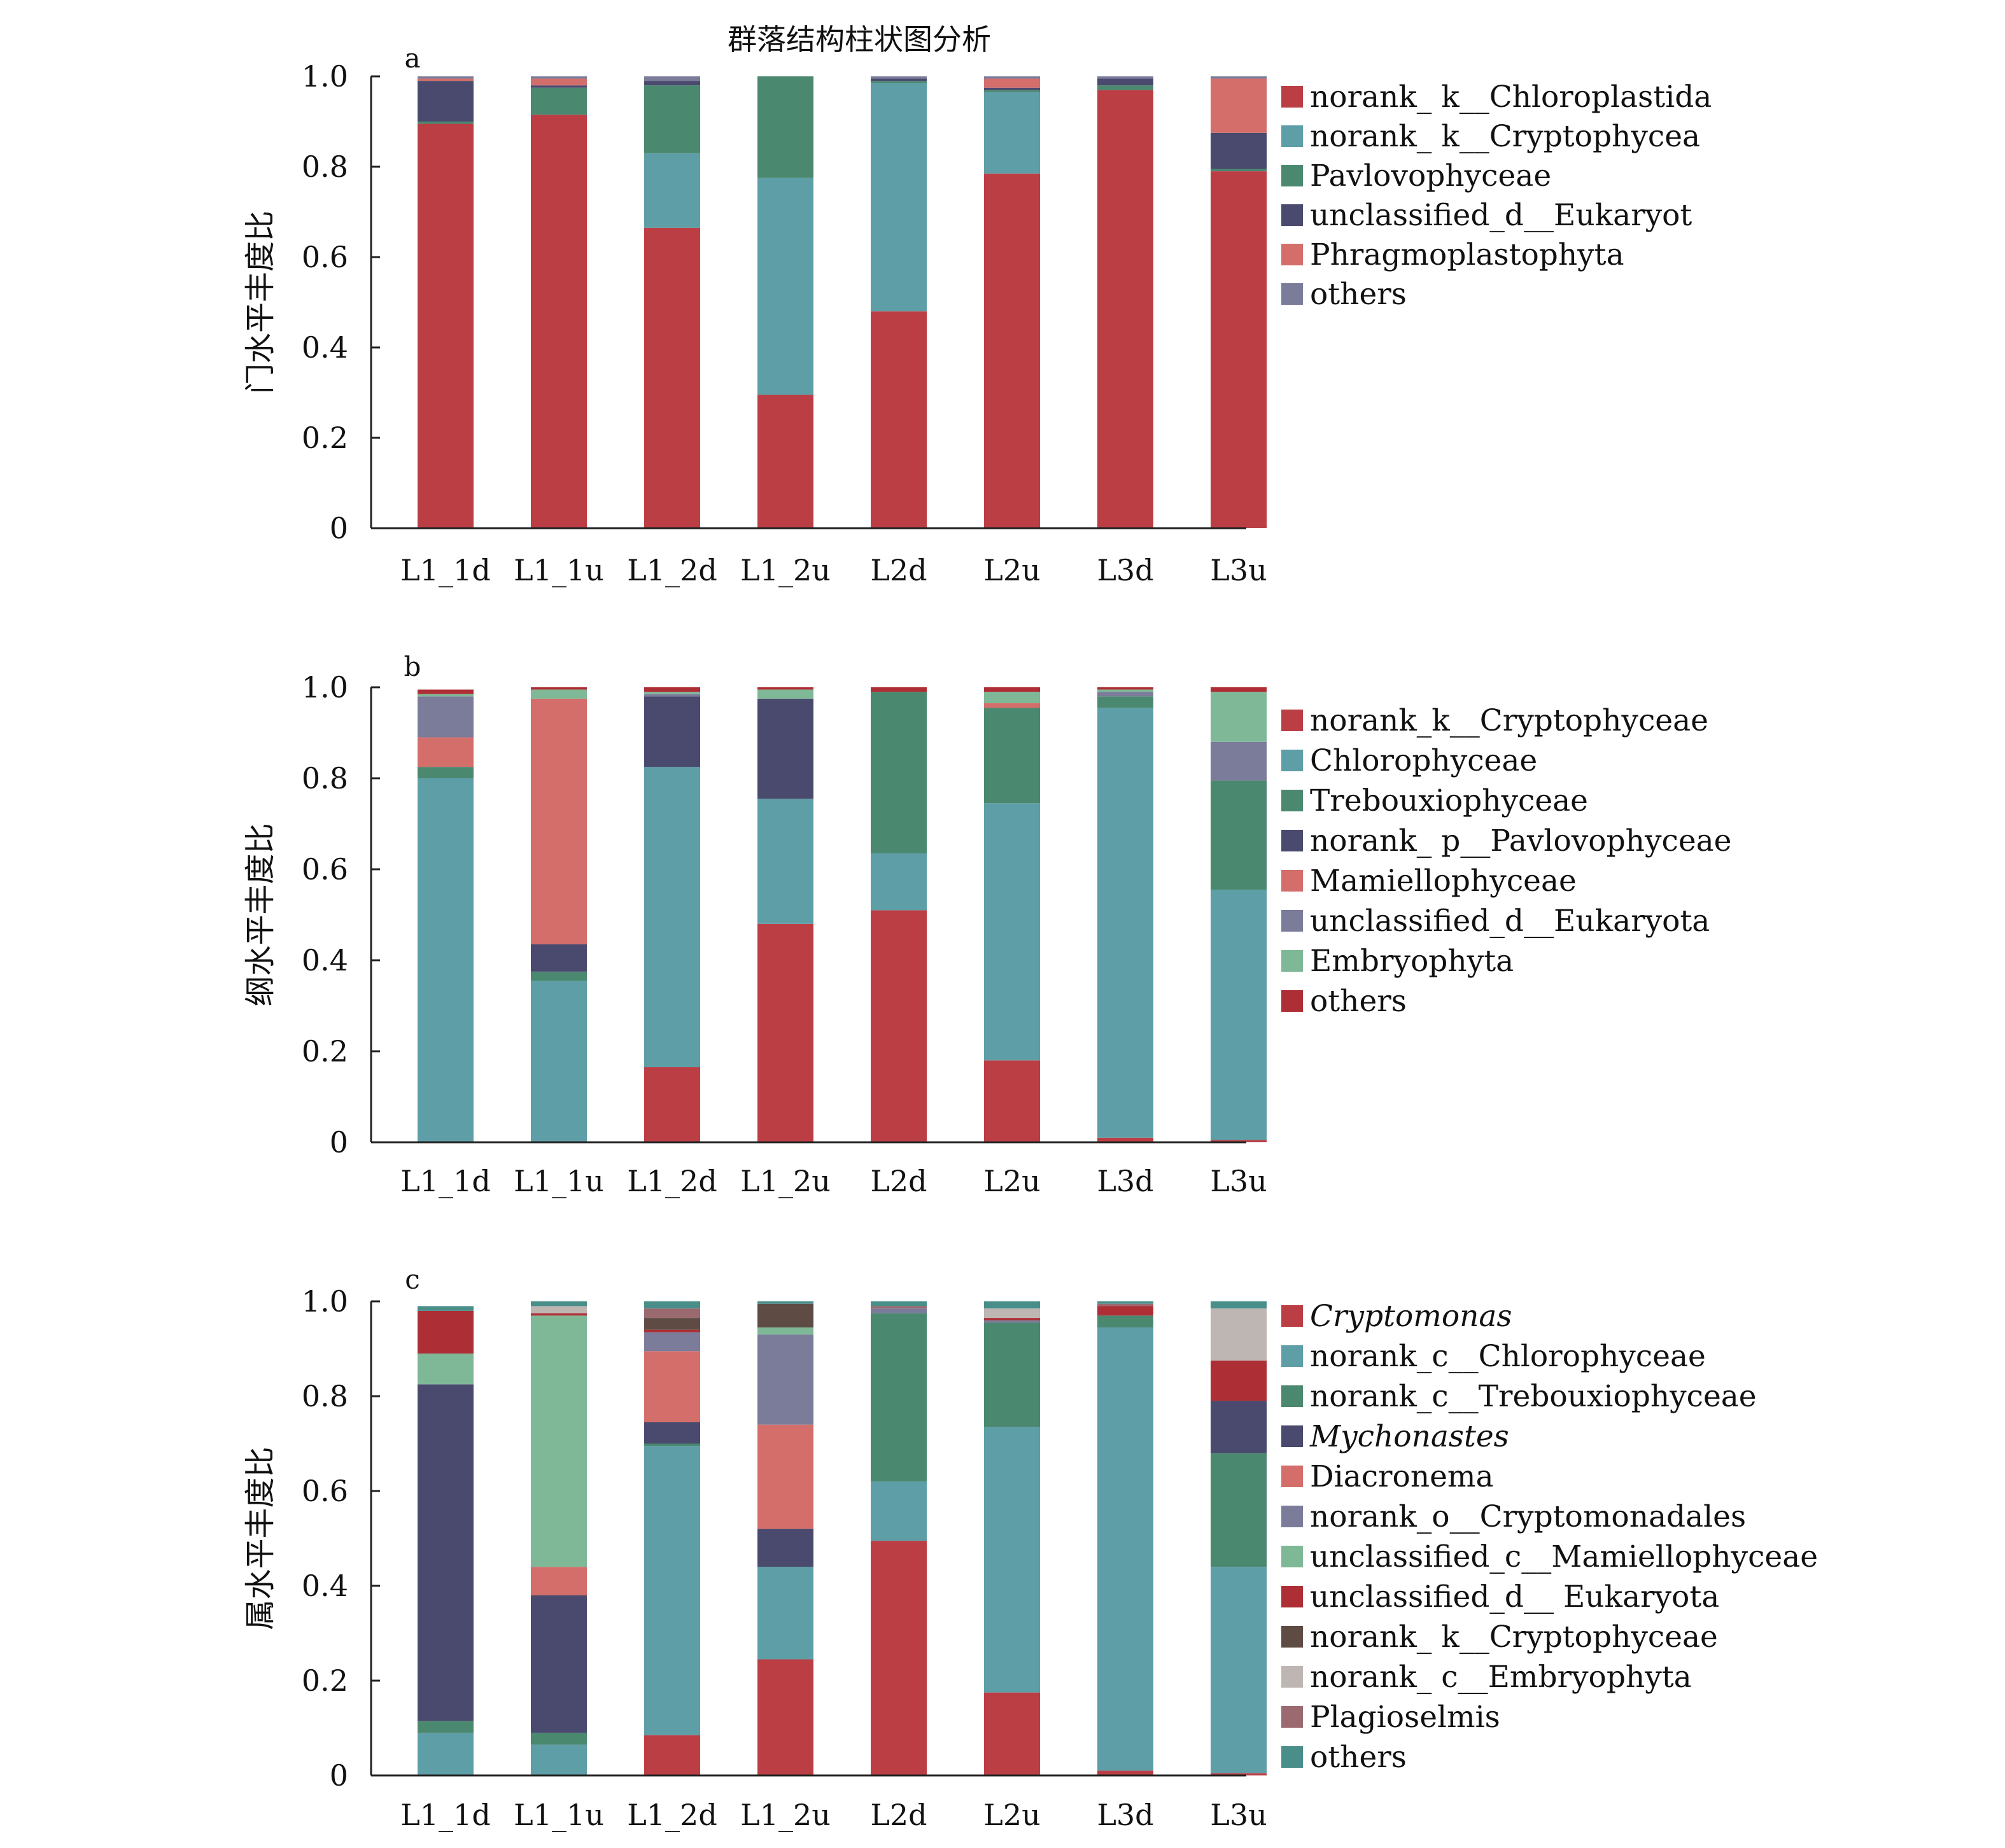  What do you see at coordinates (1423, 760) in the screenshot?
I see `legend-label: Chlorophyceae` at bounding box center [1423, 760].